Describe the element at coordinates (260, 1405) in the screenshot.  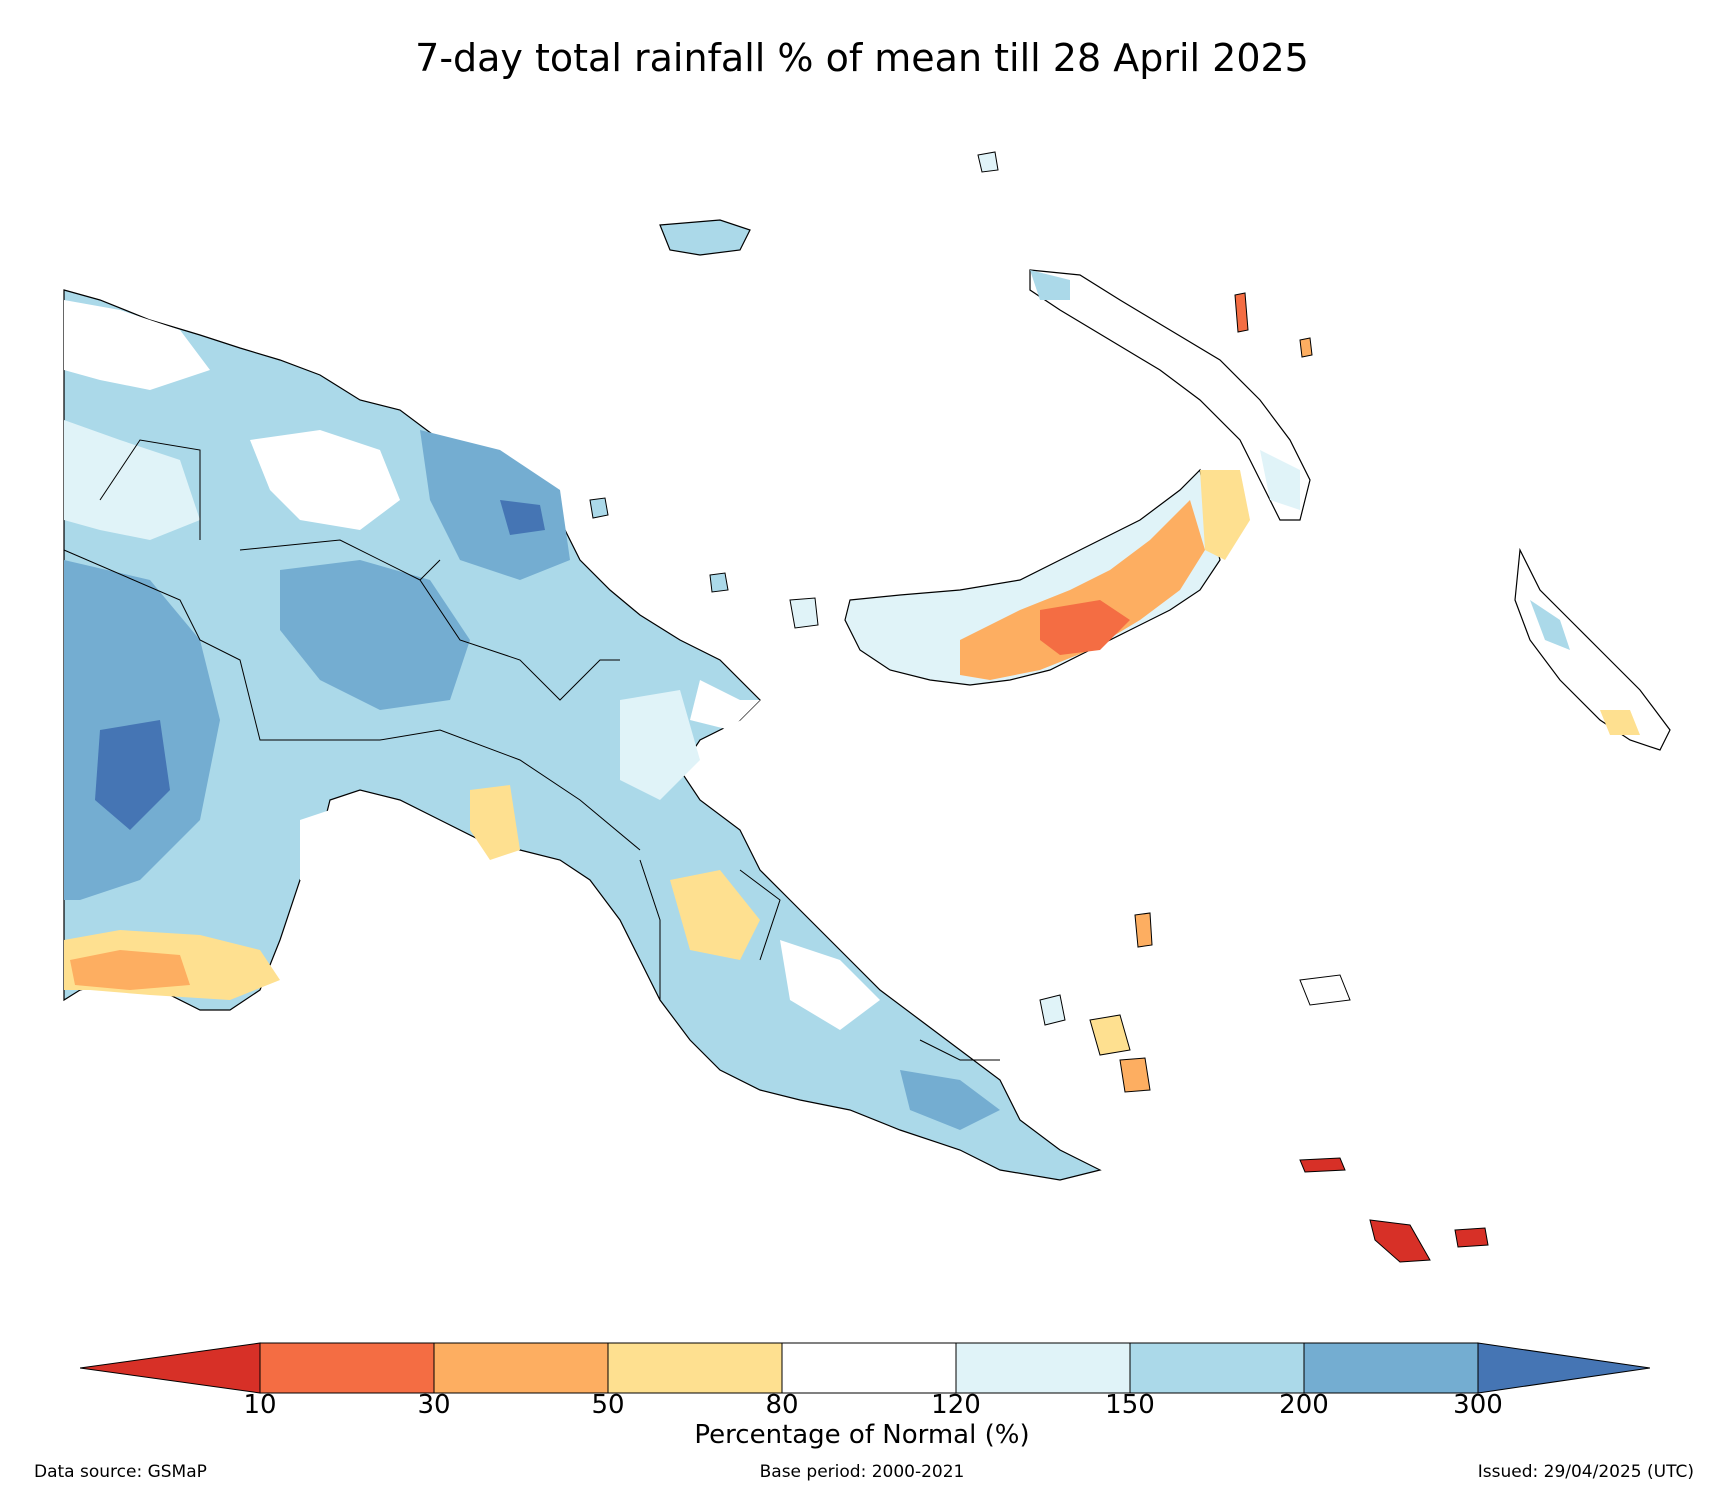
I see `colorbar-tick-10: 10` at that location.